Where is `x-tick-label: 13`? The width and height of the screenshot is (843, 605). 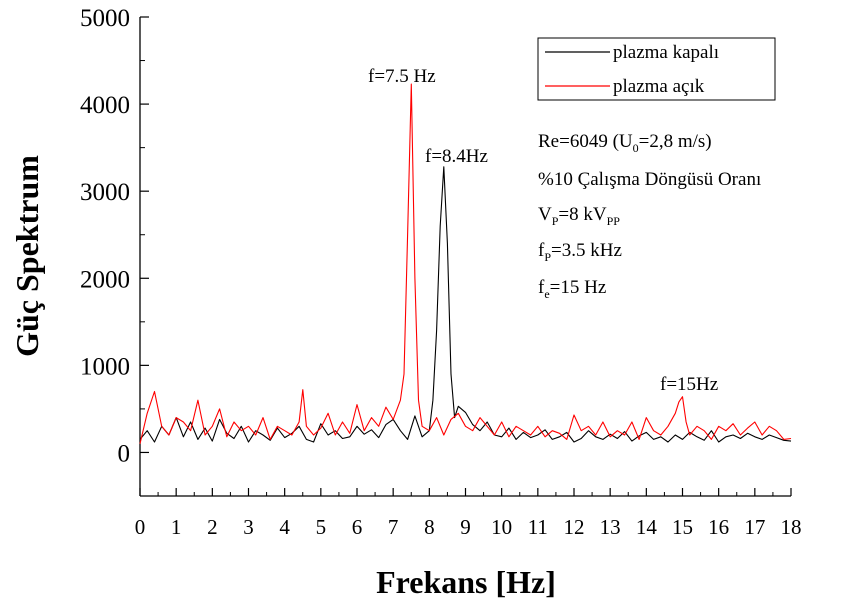 x-tick-label: 13 is located at coordinates (610, 527).